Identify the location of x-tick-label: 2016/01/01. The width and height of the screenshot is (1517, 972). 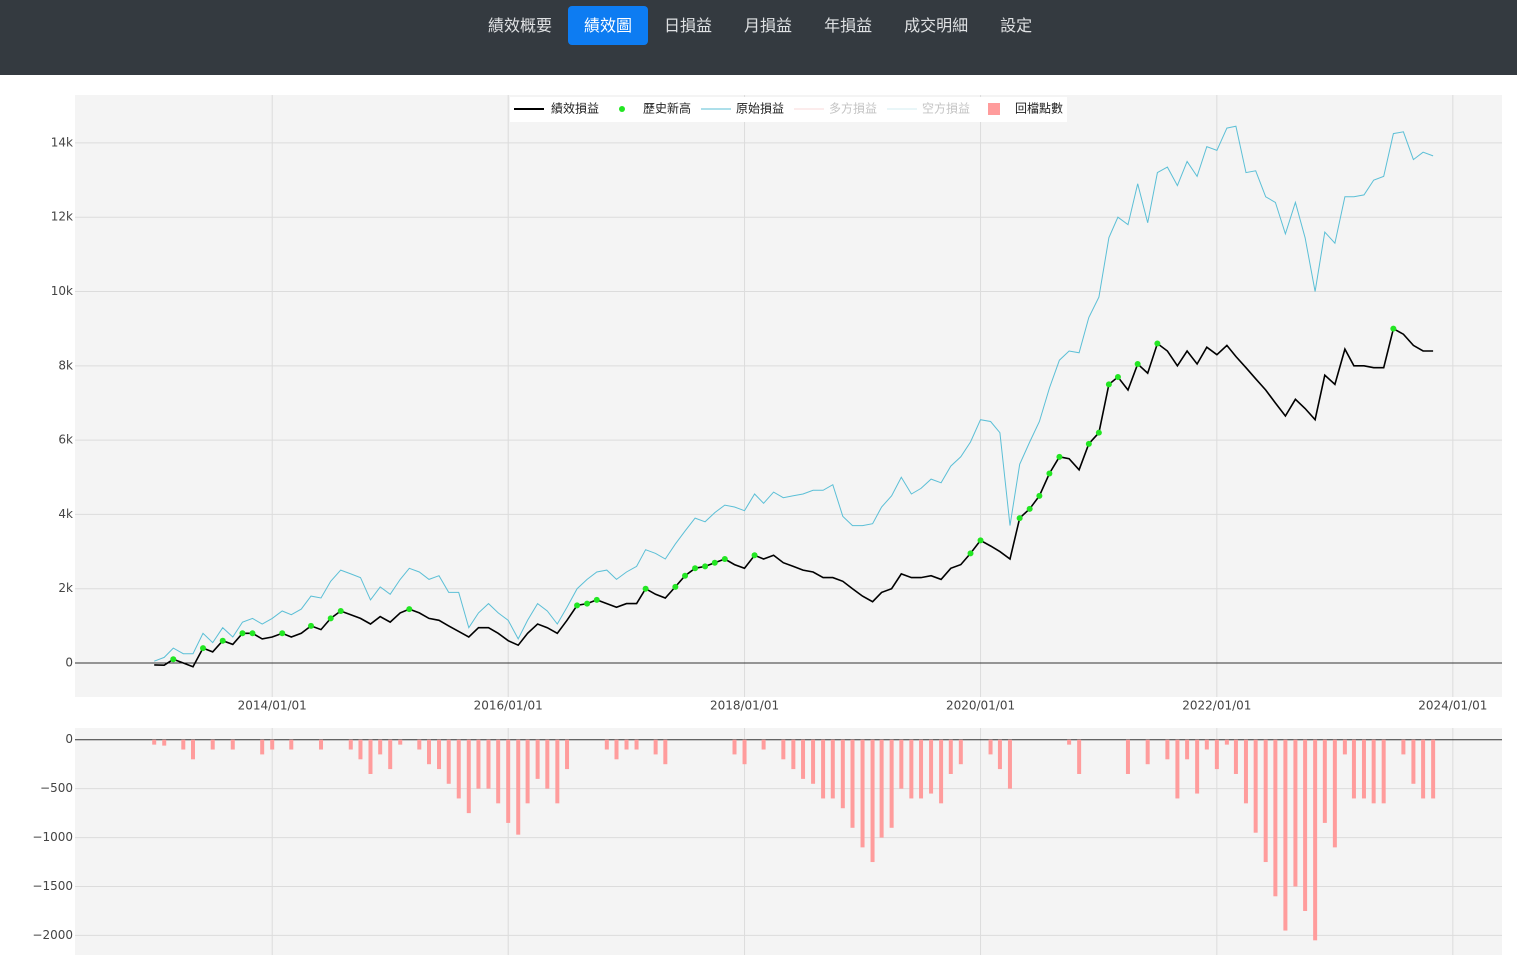
(508, 706).